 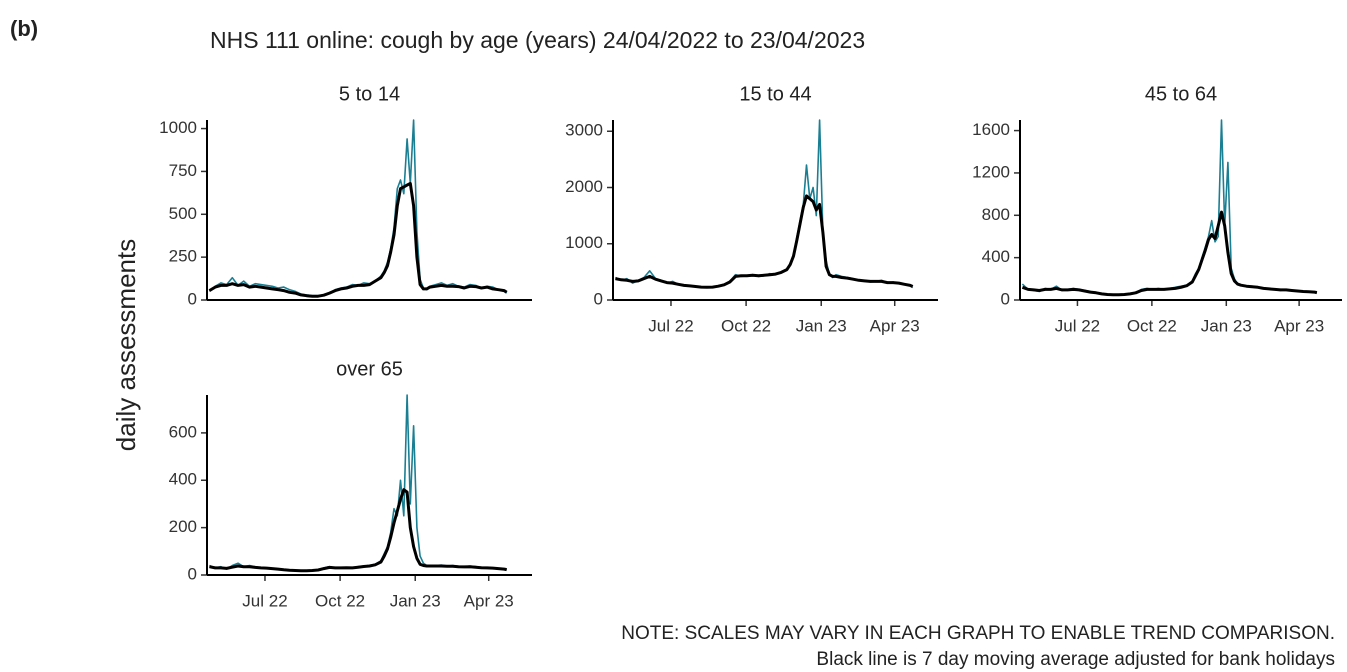 I want to click on y-tick-label: 750, so click(x=183, y=170).